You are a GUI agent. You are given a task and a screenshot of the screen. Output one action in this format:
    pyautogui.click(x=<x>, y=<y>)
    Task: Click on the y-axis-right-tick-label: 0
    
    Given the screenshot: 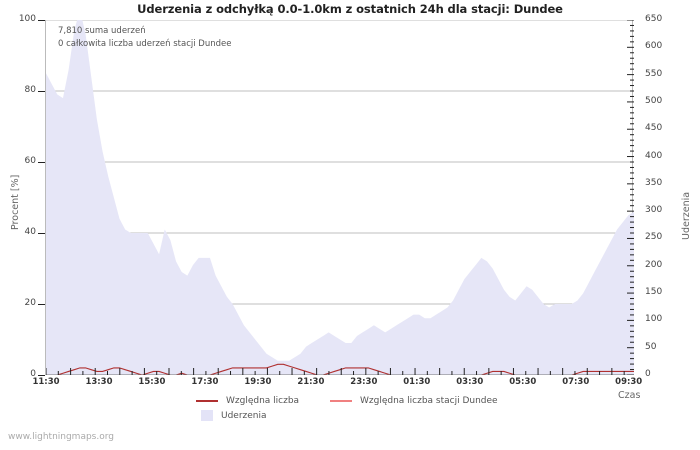 What is the action you would take?
    pyautogui.click(x=648, y=374)
    